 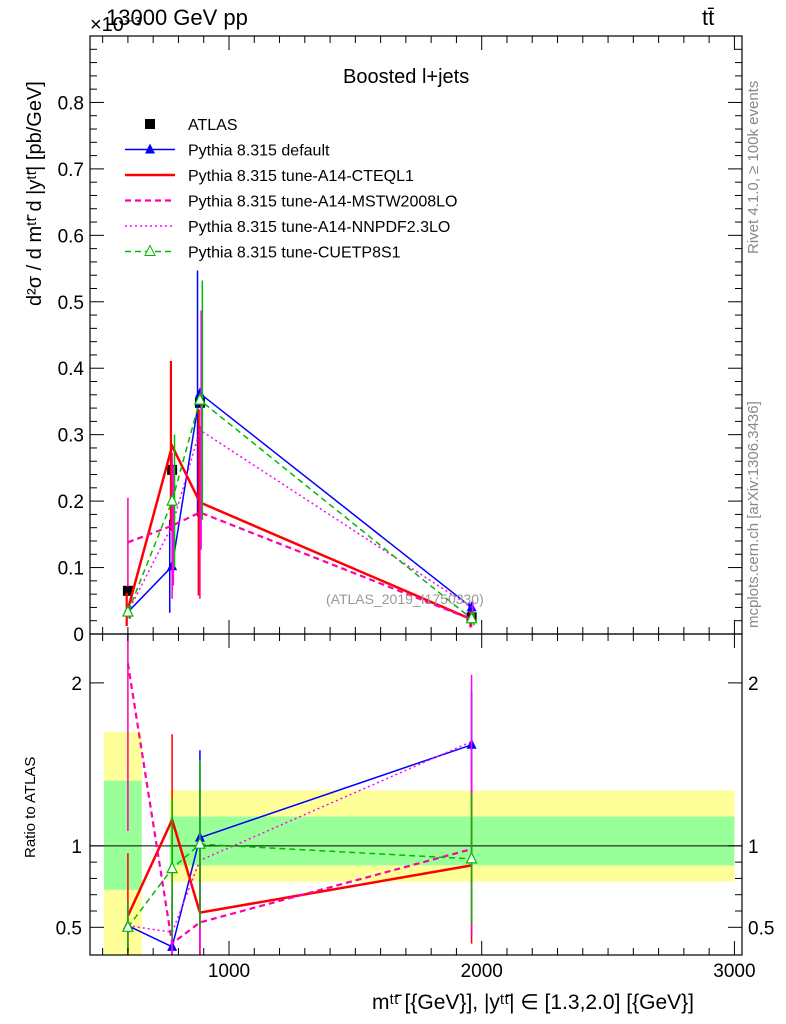 What do you see at coordinates (753, 847) in the screenshot?
I see `ratio-y-tick-label-right: 1` at bounding box center [753, 847].